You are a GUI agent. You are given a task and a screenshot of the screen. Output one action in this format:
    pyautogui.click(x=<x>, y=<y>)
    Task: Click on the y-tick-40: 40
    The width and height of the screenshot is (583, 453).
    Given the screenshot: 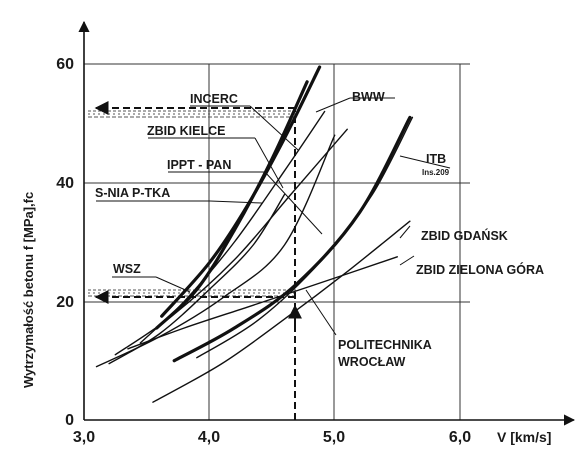 What is the action you would take?
    pyautogui.click(x=65, y=183)
    